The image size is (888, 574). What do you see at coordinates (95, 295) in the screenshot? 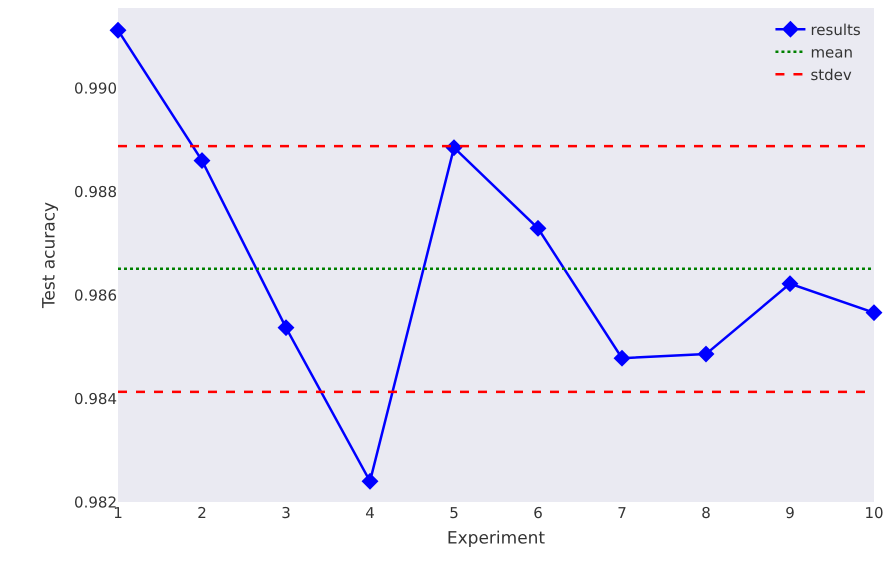
I see `y-tick-label: 0.986` at bounding box center [95, 295].